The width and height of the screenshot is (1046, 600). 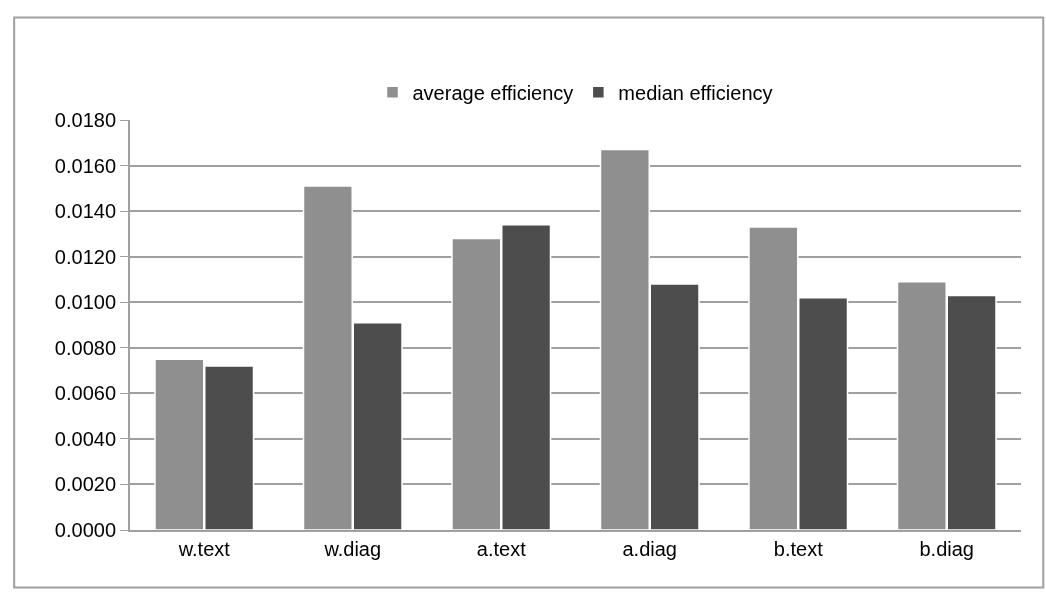 What do you see at coordinates (501, 549) in the screenshot?
I see `x-tick-label: a.text` at bounding box center [501, 549].